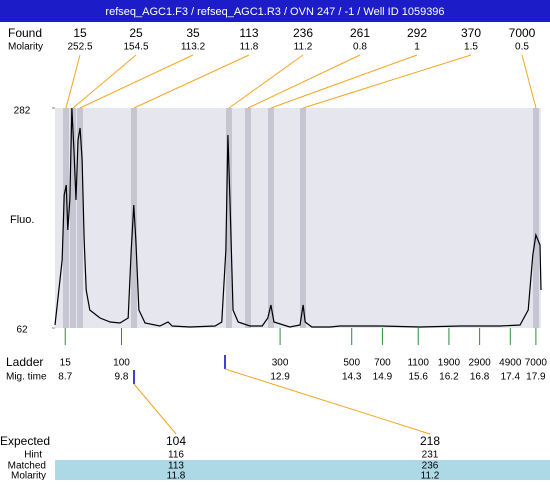  I want to click on ladder-size: 100, so click(121, 363).